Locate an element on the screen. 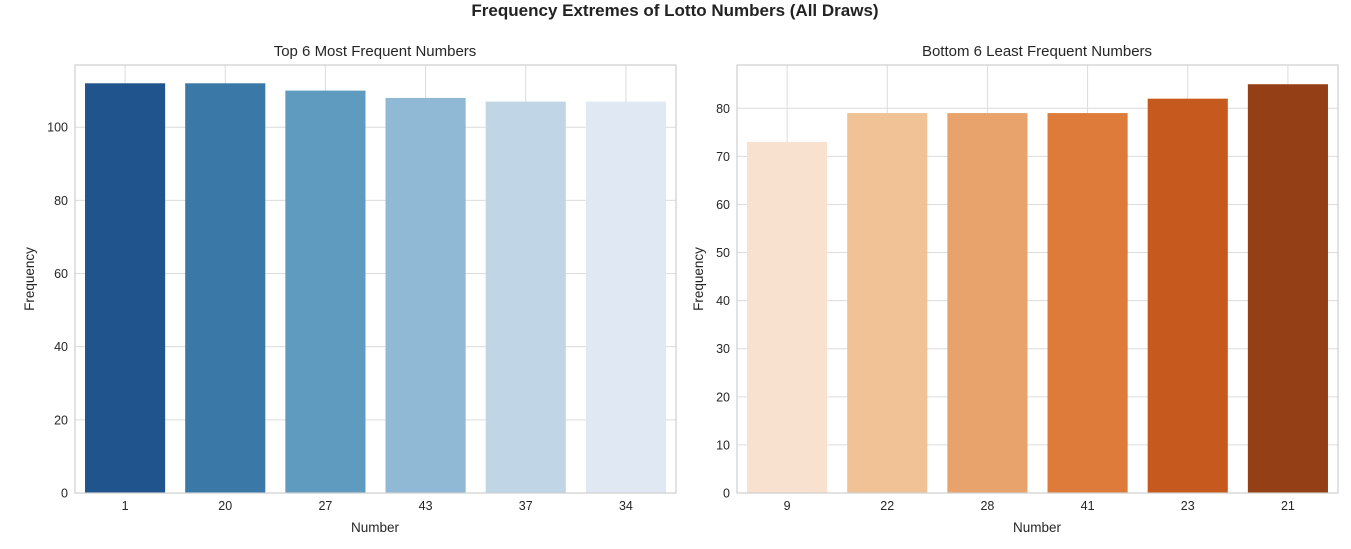 This screenshot has height=549, width=1351. x-tick-label: 9 is located at coordinates (787, 506).